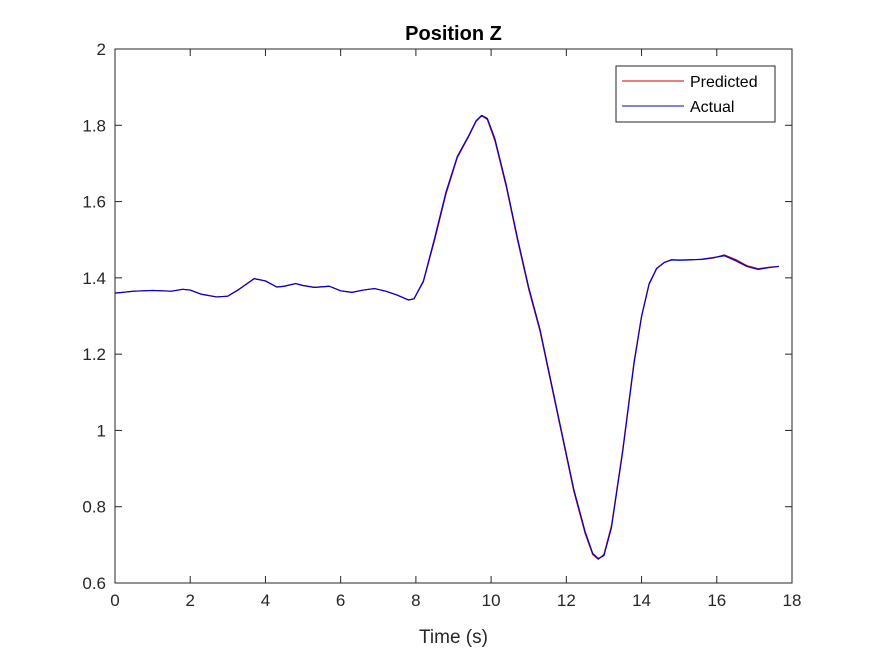 Image resolution: width=875 pixels, height=656 pixels. What do you see at coordinates (114, 600) in the screenshot?
I see `x-tick-label: 0` at bounding box center [114, 600].